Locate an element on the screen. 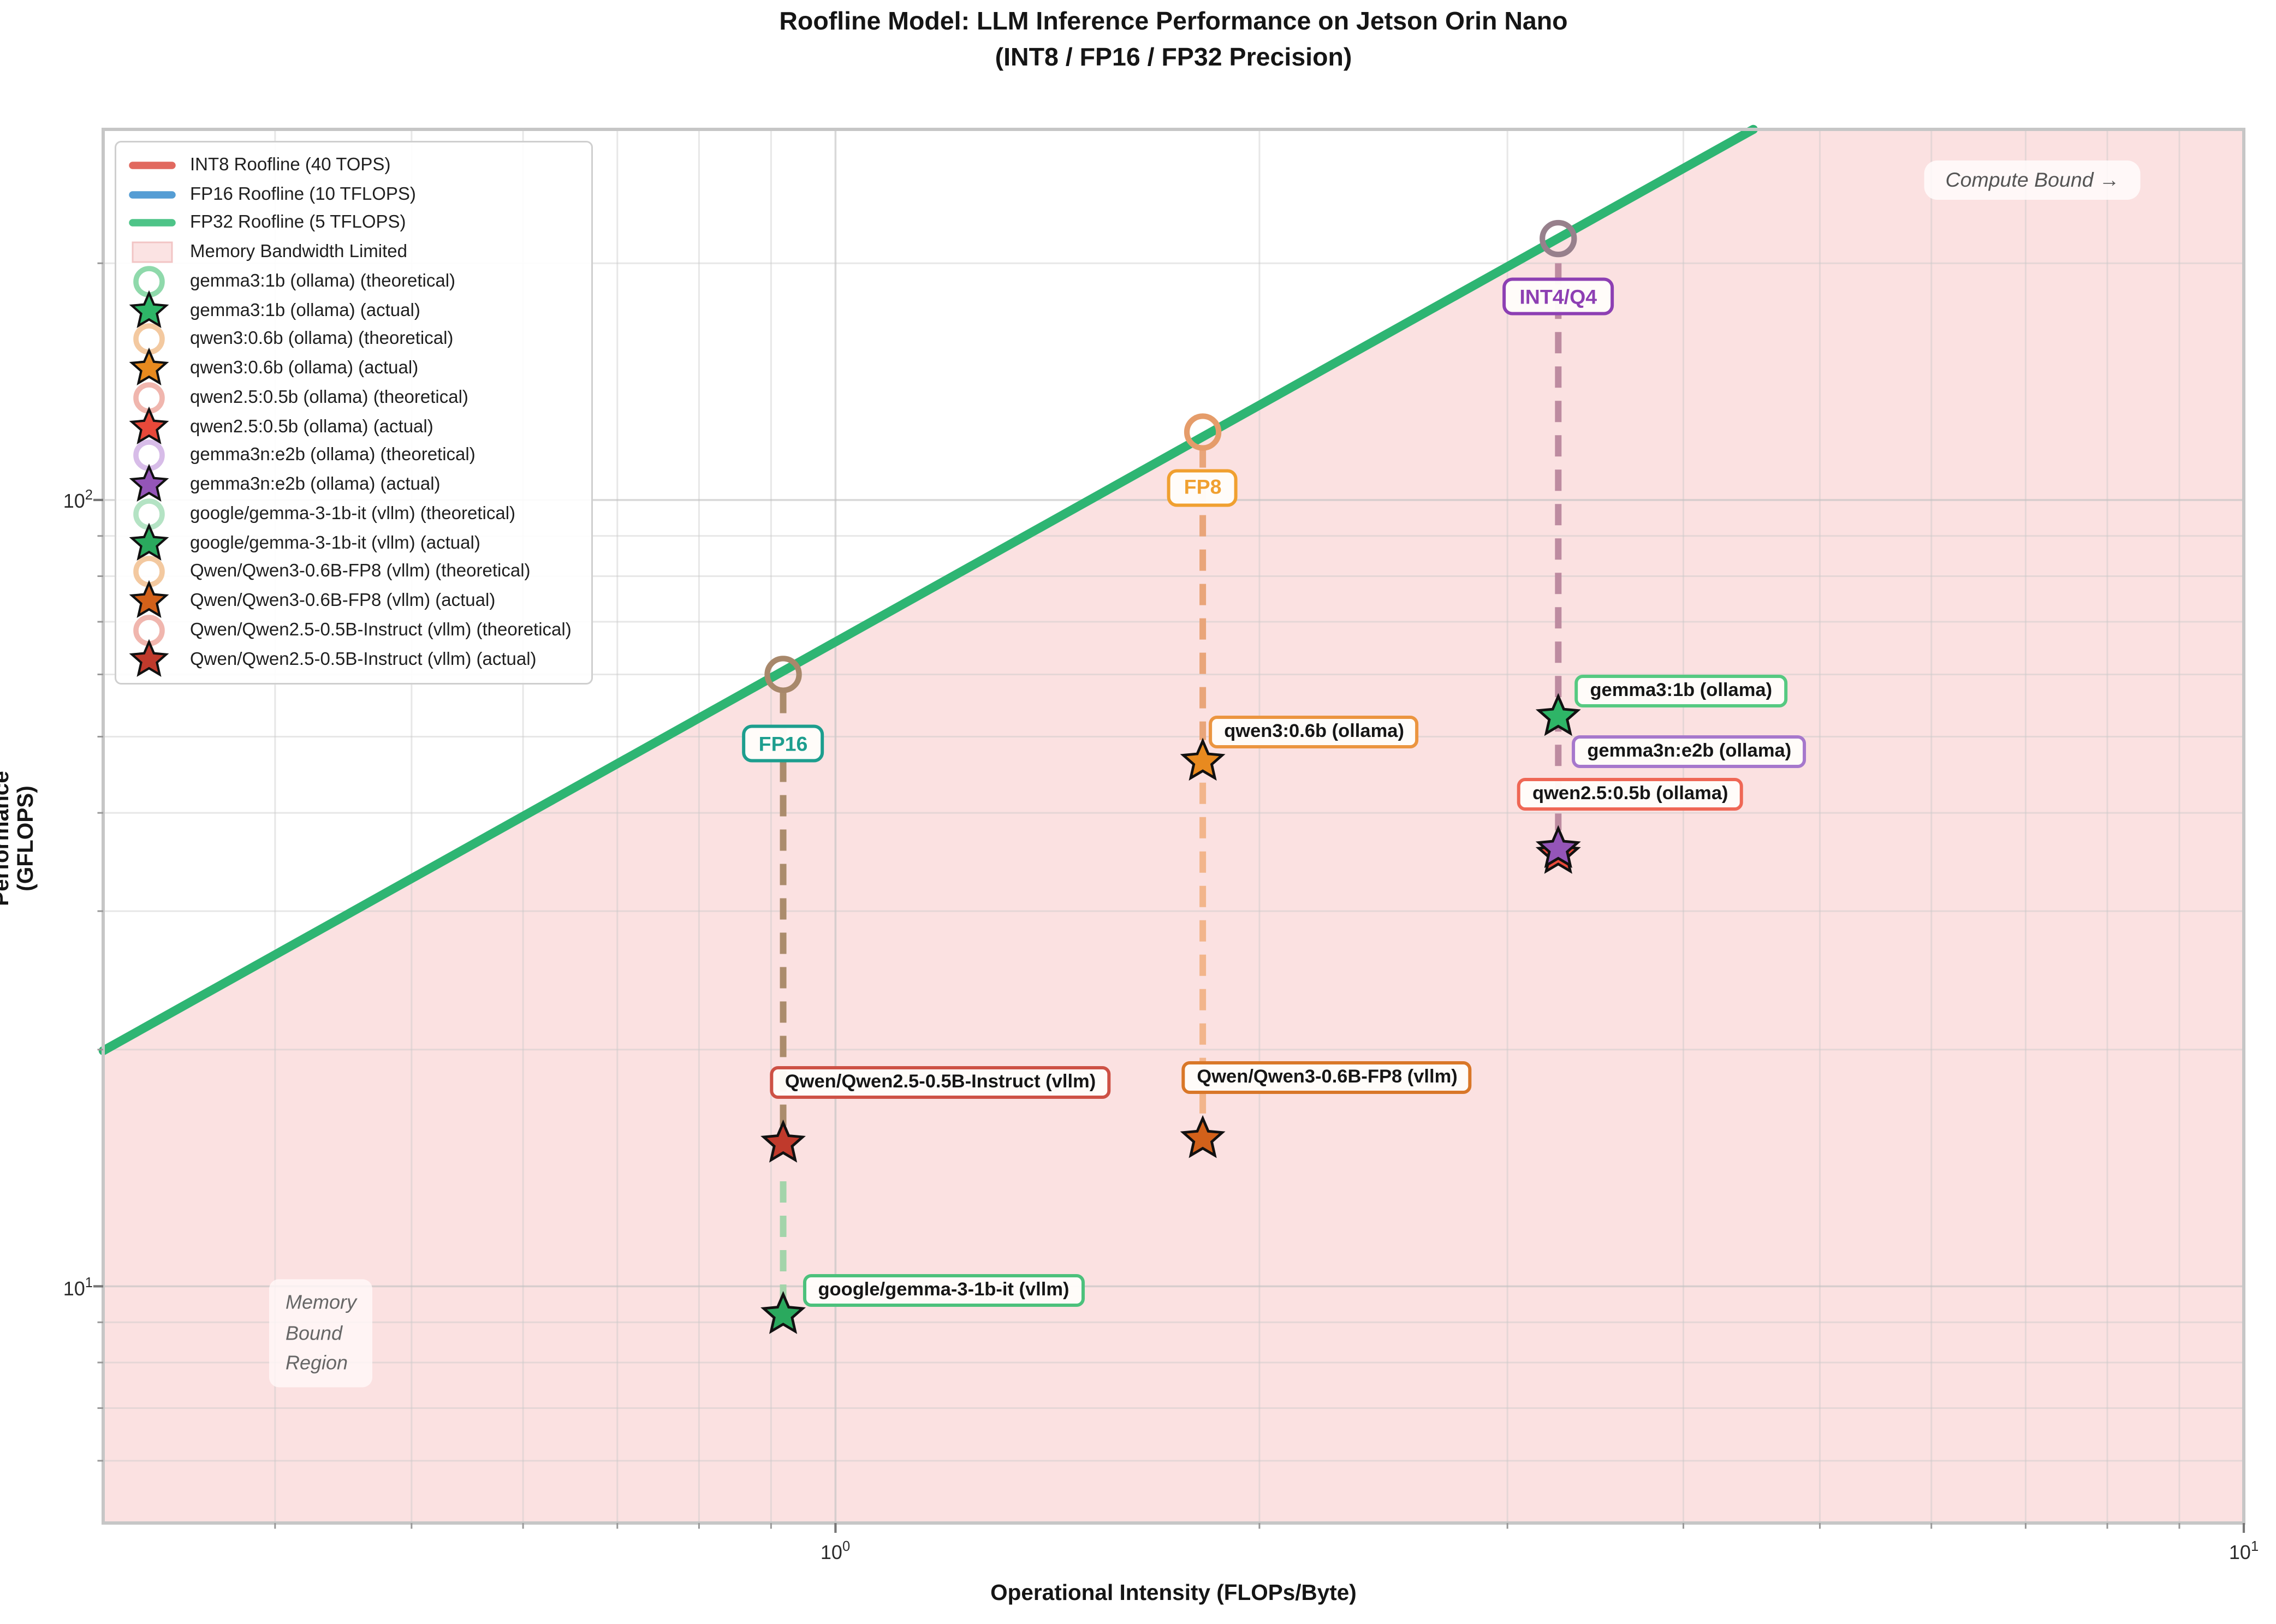 The image size is (2276, 1624). legend-item-label: qwen2.5:0.5b (ollama) (theoretical) is located at coordinates (329, 398).